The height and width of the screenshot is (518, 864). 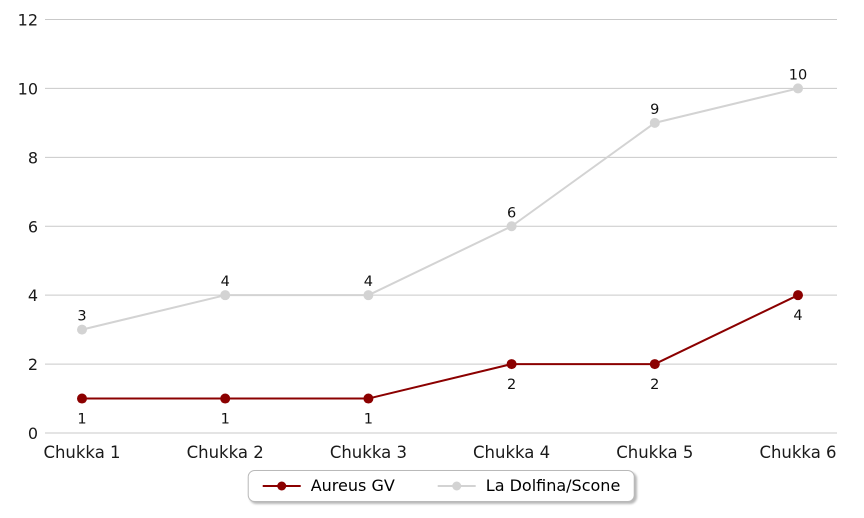 I want to click on x-tick-label: Chukka 2, so click(x=225, y=452).